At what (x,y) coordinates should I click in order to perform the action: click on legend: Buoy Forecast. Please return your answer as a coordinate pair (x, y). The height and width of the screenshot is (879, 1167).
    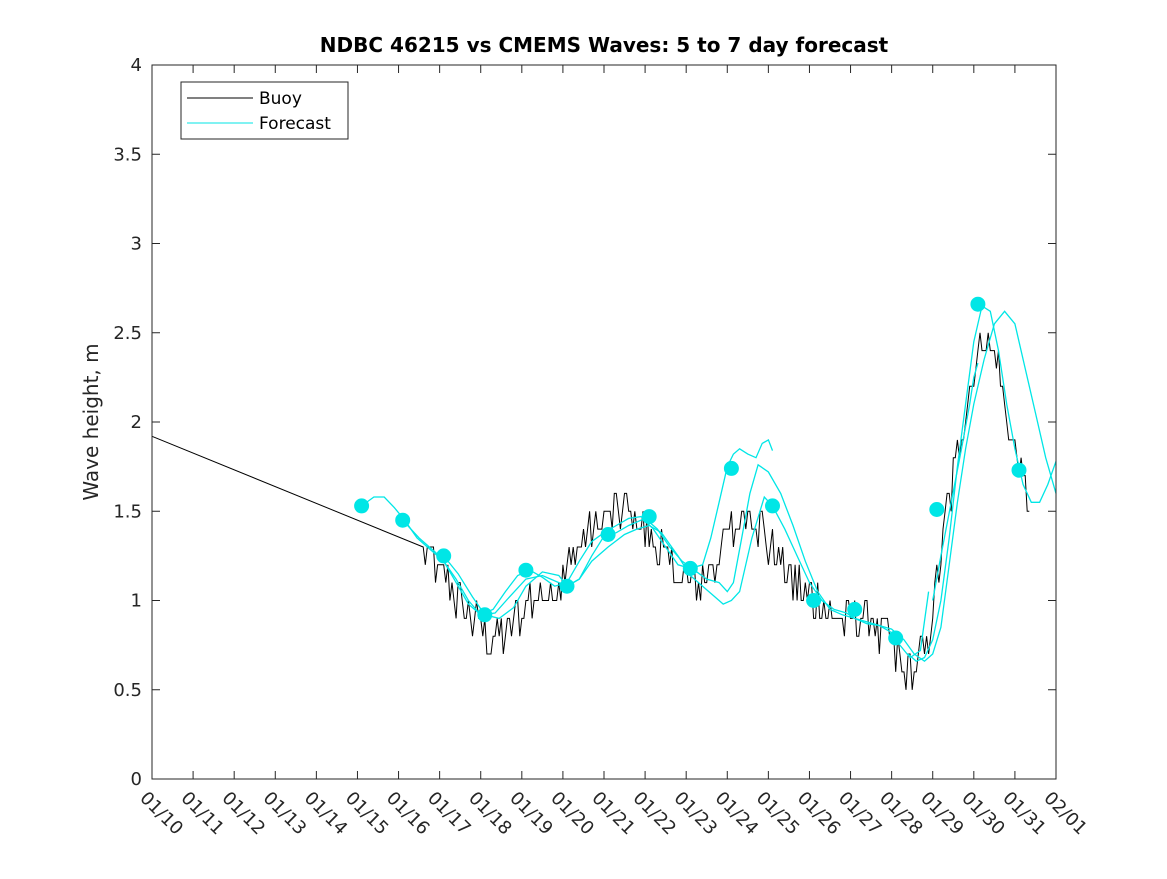
    Looking at the image, I should click on (264, 110).